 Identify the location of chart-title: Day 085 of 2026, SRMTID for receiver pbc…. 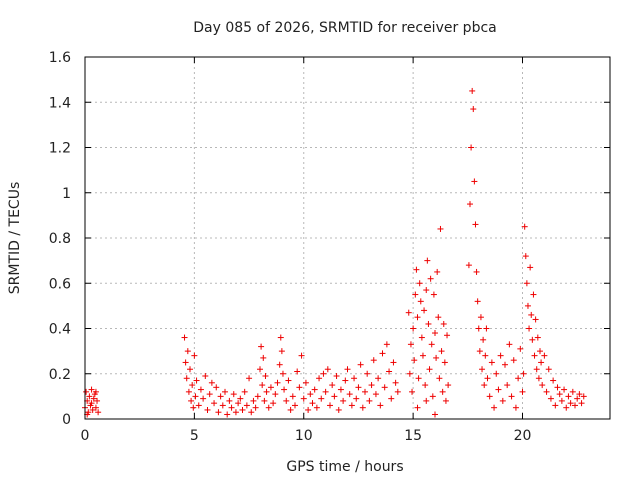
(344, 28).